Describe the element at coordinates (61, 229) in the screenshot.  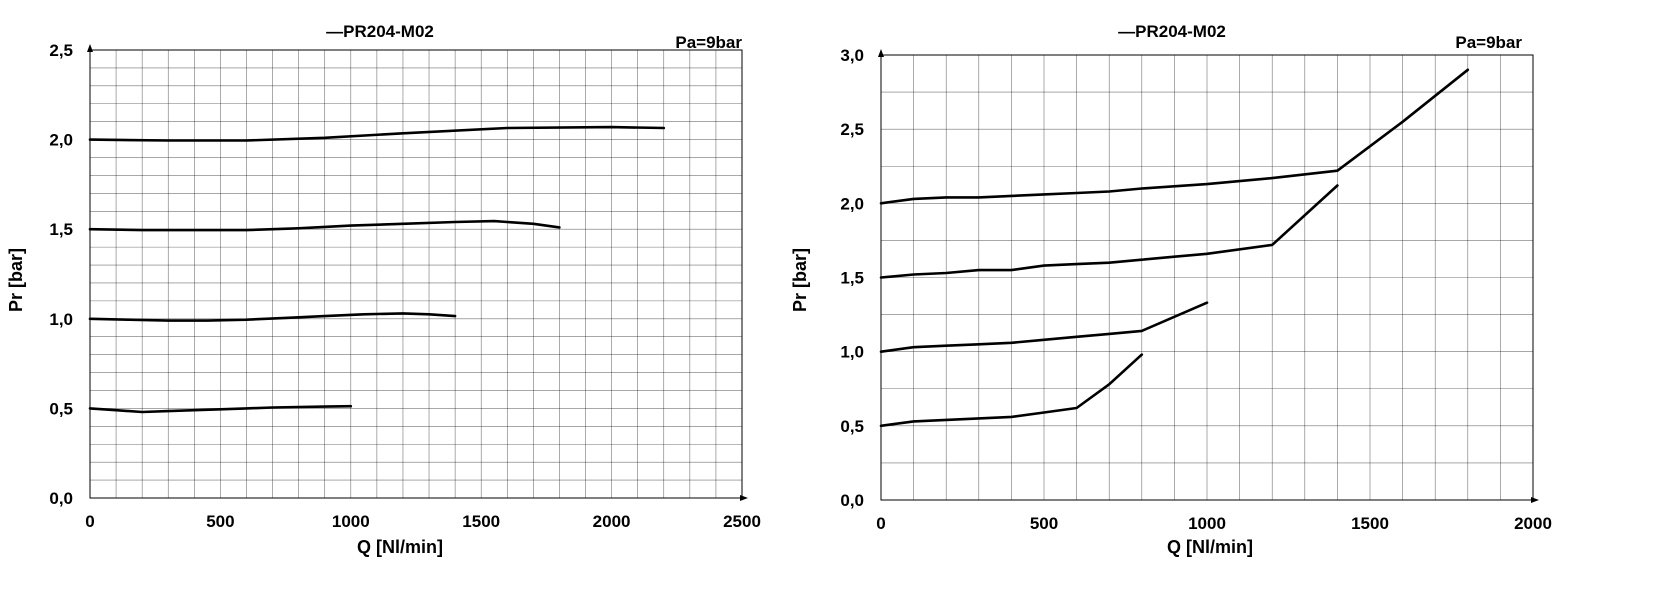
I see `left-y-tick-label: 1,5` at that location.